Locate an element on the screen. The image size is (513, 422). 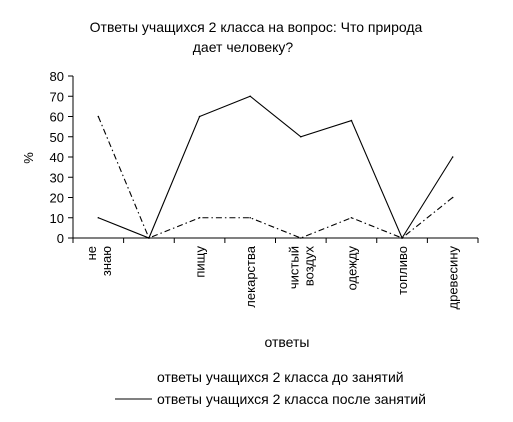
chart-title-line2: дает человеку? is located at coordinates (243, 47).